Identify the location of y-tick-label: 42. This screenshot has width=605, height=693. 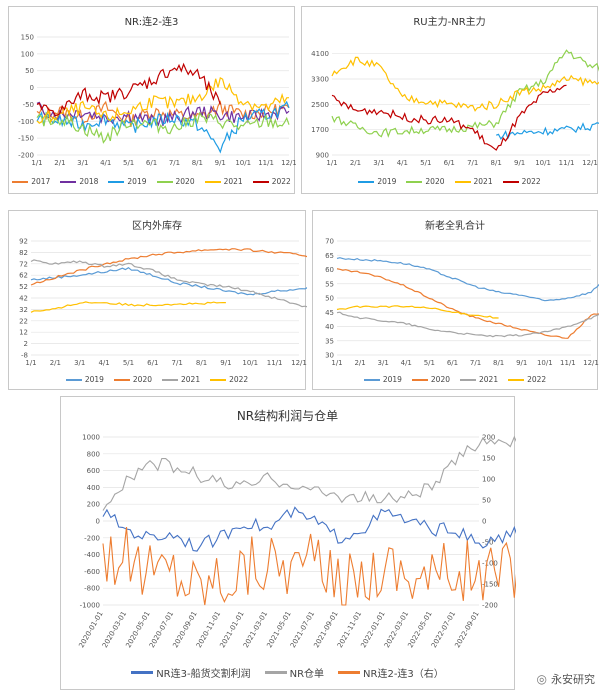
(23, 299).